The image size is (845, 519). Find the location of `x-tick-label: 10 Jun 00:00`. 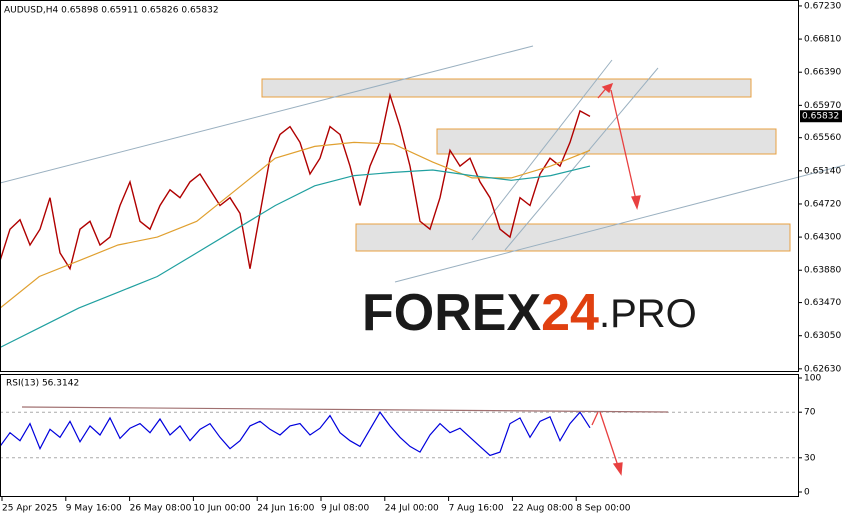

x-tick-label: 10 Jun 00:00 is located at coordinates (221, 509).